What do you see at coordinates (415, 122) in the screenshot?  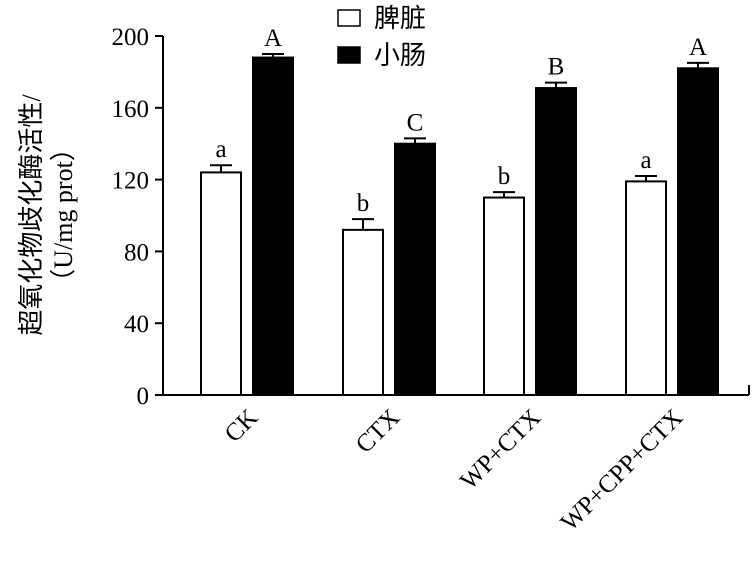 I see `significance-label: C` at bounding box center [415, 122].